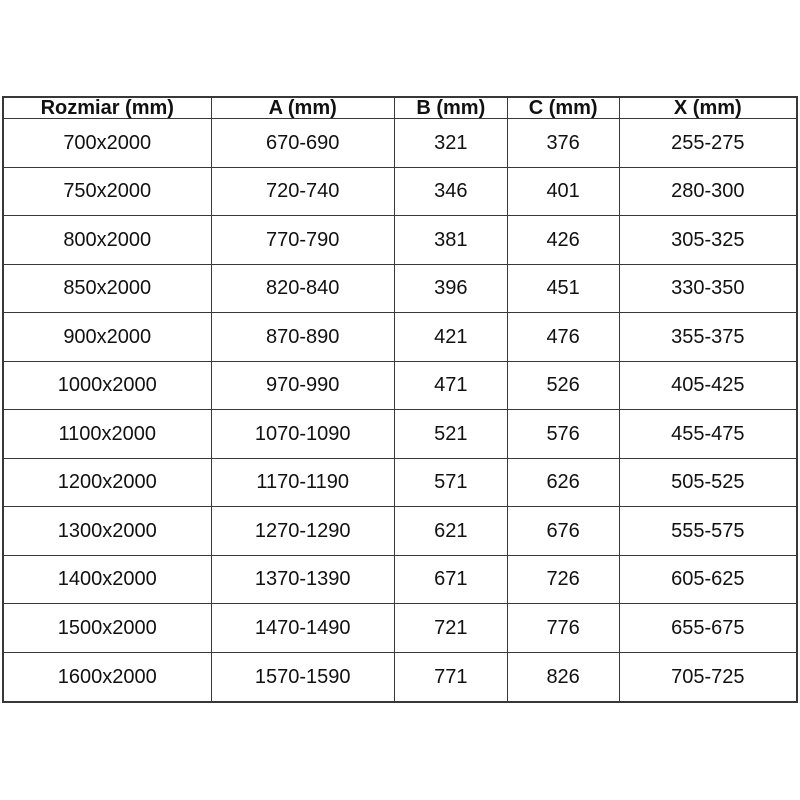  I want to click on table-cell: 970-990, so click(302, 385).